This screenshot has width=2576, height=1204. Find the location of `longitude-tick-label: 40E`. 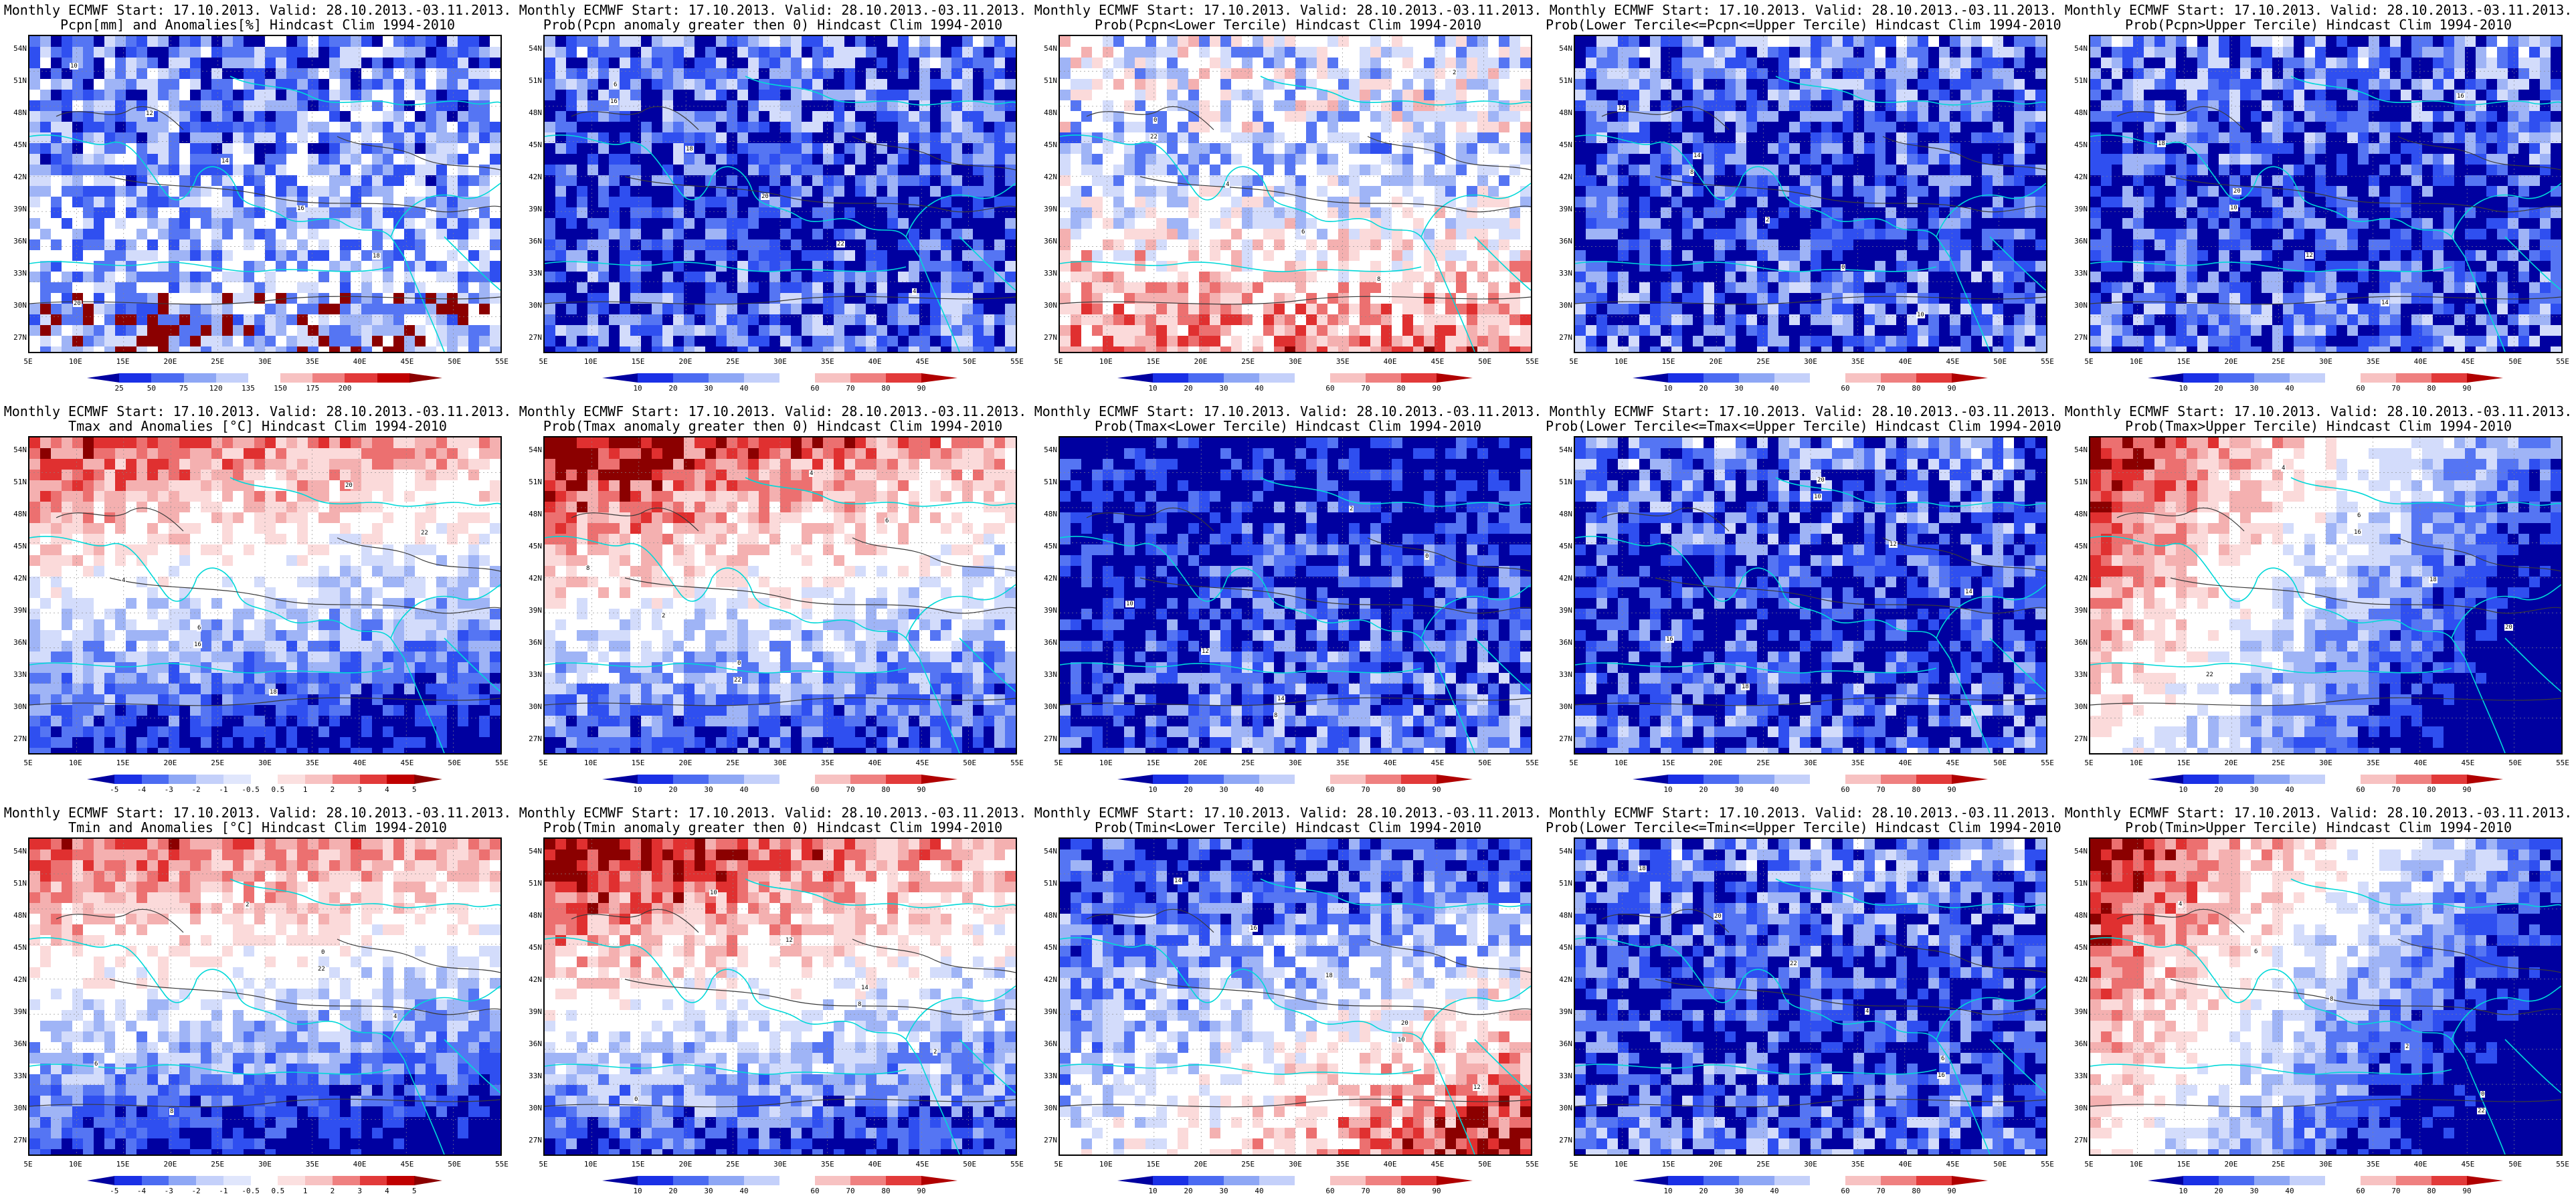

longitude-tick-label: 40E is located at coordinates (360, 1164).